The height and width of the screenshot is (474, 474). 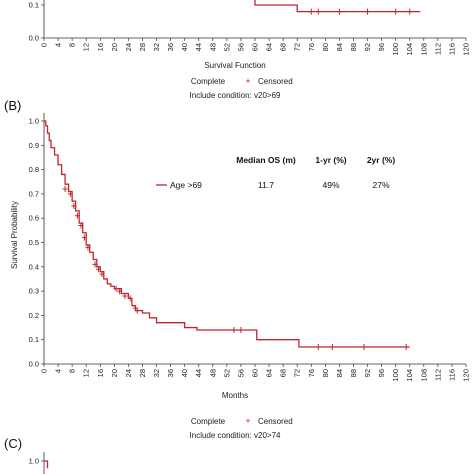 I want to click on panel-b-y-tick-label: 0.2, so click(x=34, y=315).